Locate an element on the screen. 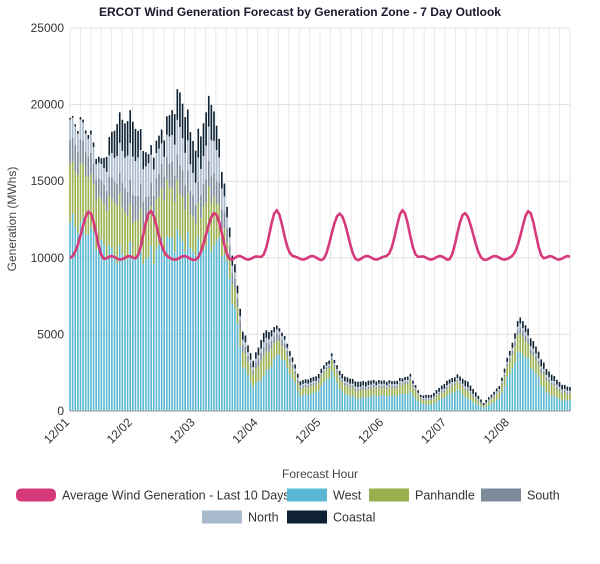 The width and height of the screenshot is (600, 564). legend-label: Average Wind Generation - Last 10 Days is located at coordinates (176, 496).